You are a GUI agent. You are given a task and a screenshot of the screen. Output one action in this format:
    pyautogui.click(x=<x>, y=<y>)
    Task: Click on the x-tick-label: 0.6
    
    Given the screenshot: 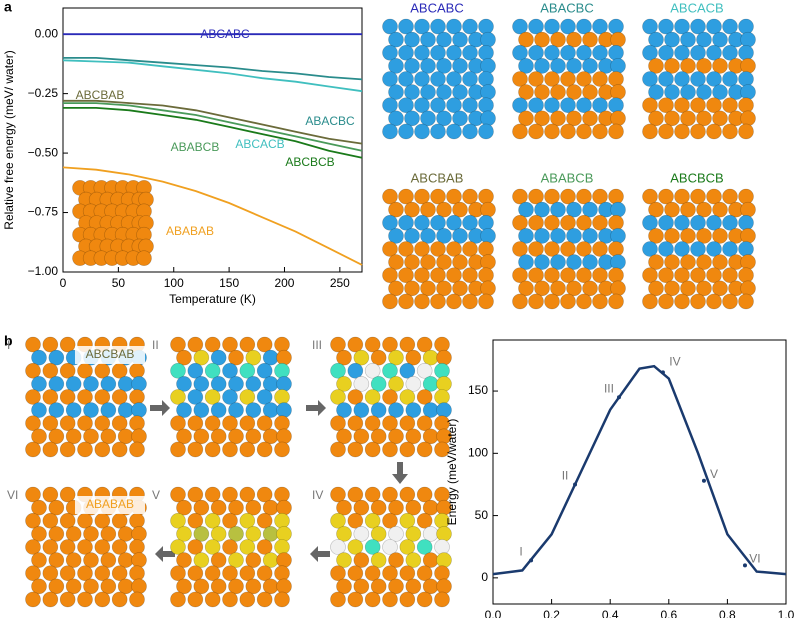 What is the action you would take?
    pyautogui.click(x=668, y=613)
    